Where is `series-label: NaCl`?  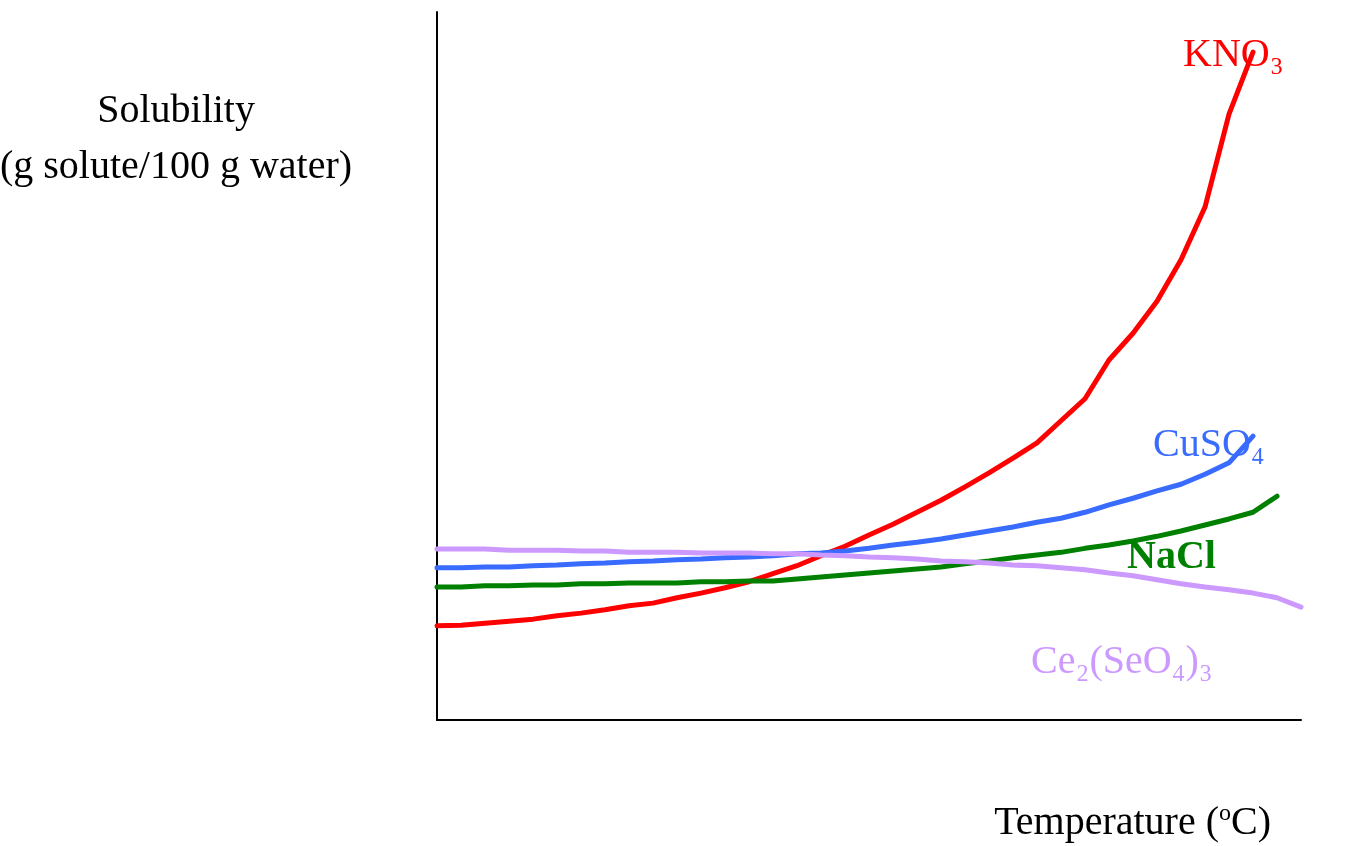 series-label: NaCl is located at coordinates (1171, 554).